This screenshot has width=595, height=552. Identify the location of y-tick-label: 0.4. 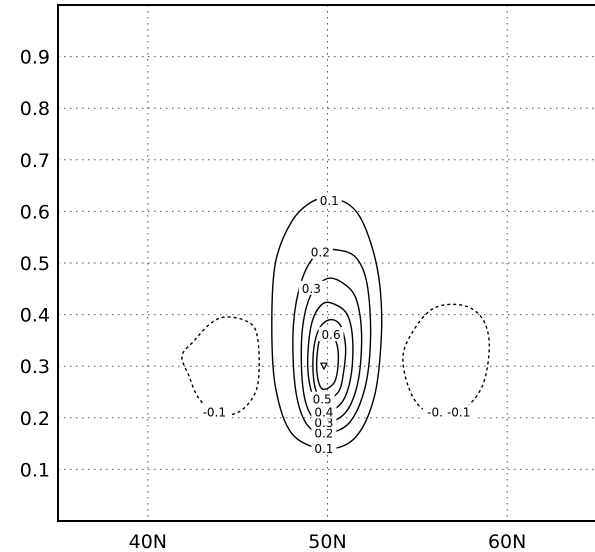
(35, 316).